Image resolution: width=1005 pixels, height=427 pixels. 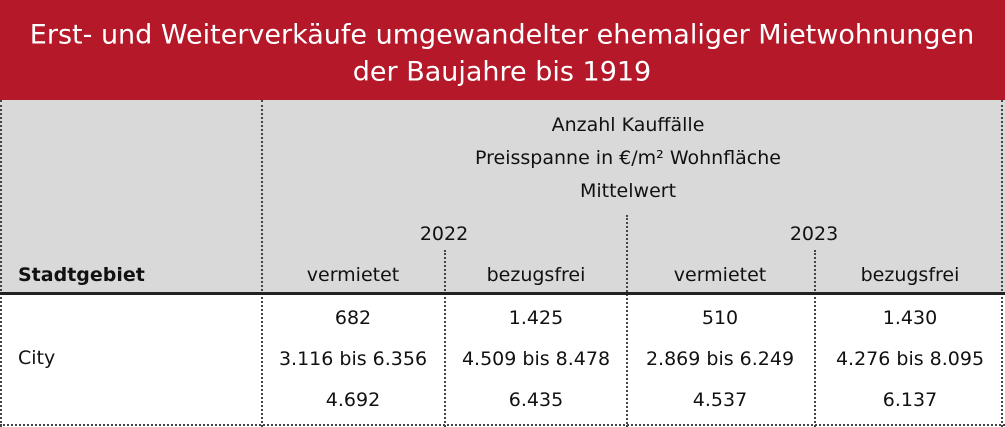 I want to click on cell: 4.509 bis 8.478, so click(x=536, y=359).